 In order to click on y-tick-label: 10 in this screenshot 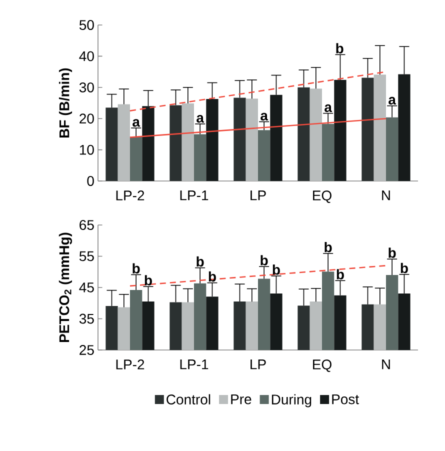, I will do `click(87, 149)`.